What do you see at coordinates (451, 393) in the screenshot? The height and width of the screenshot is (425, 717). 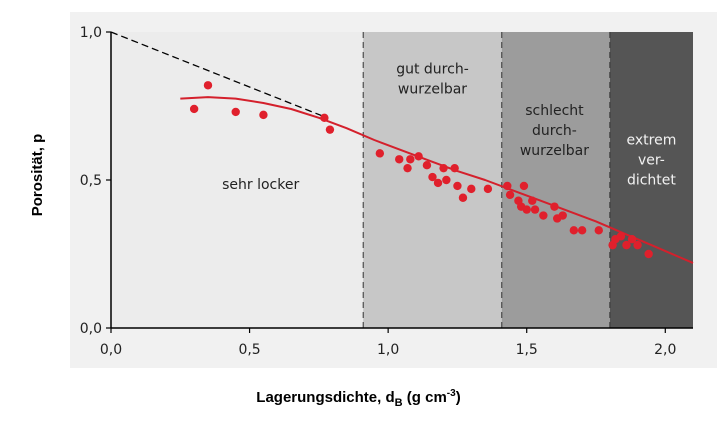 I see `x-axis-label-superscript: -3` at bounding box center [451, 393].